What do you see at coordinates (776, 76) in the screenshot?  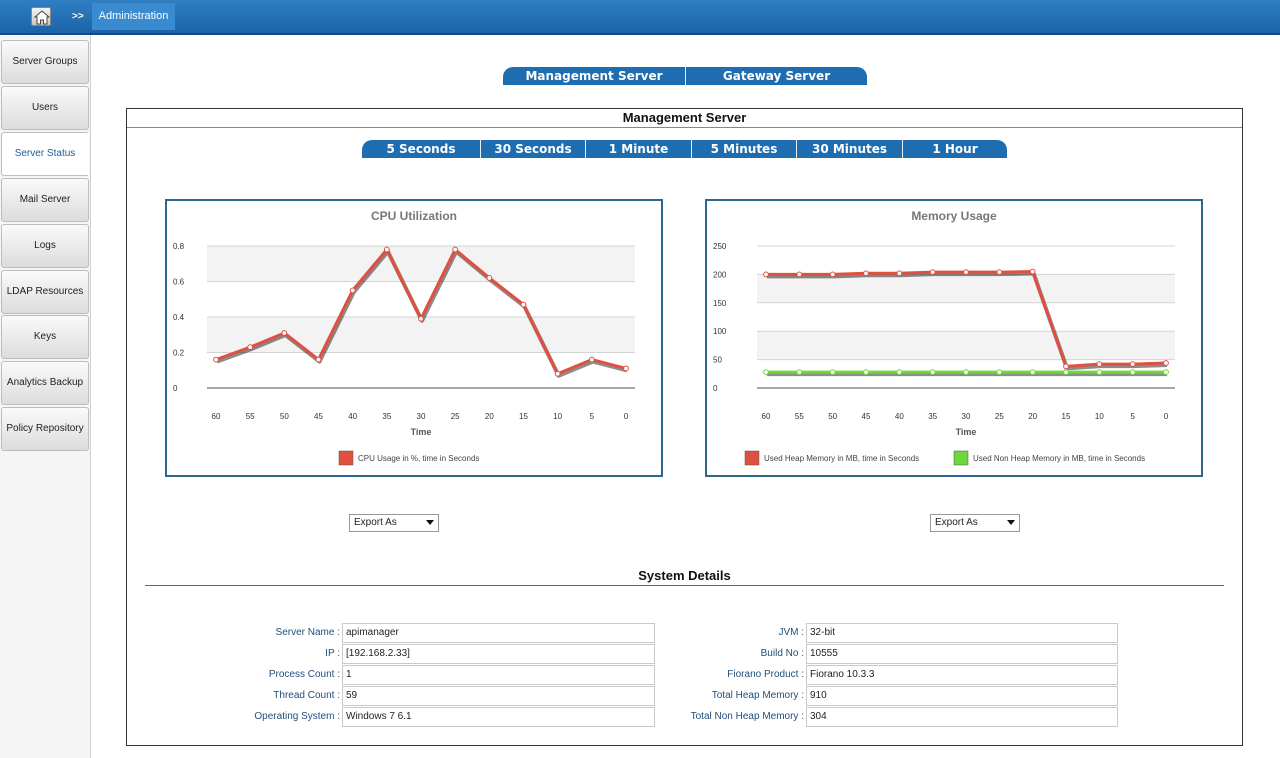 I see `tab-gateway-server: Gateway Server` at bounding box center [776, 76].